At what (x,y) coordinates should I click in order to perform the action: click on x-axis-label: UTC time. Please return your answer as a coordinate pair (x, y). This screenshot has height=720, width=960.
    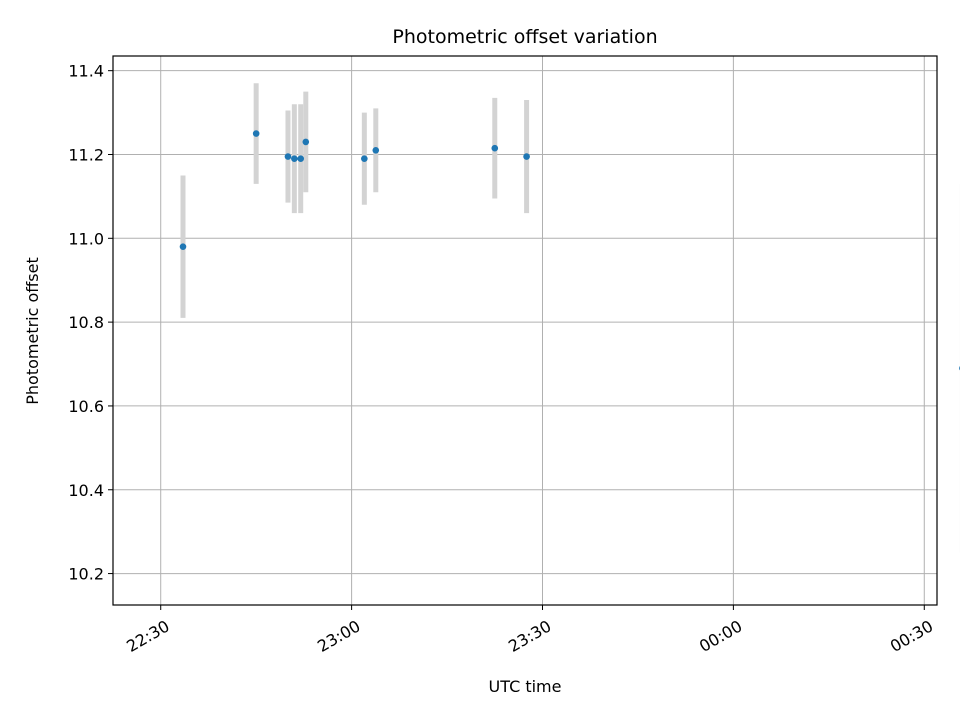
    Looking at the image, I should click on (525, 686).